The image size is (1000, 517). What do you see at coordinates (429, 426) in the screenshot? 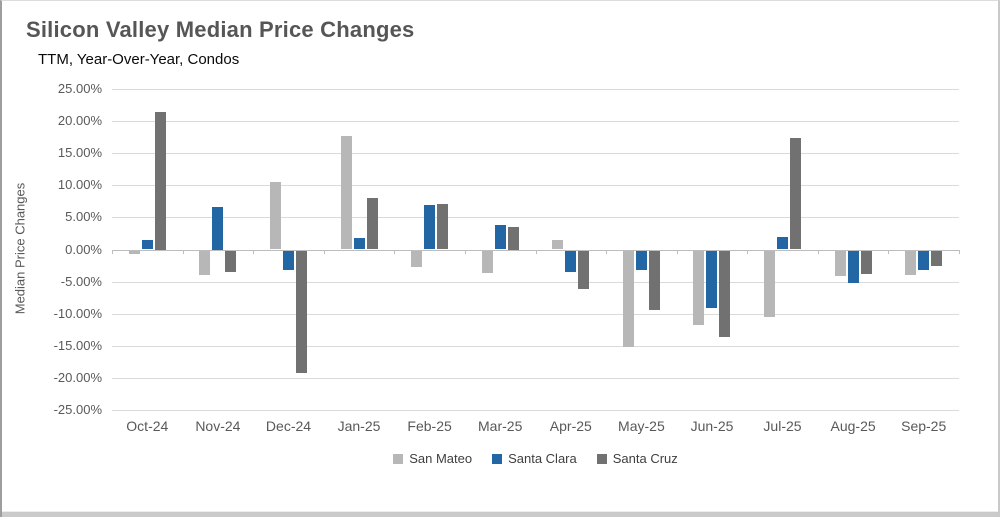
I see `x-tick-label: Feb-25` at bounding box center [429, 426].